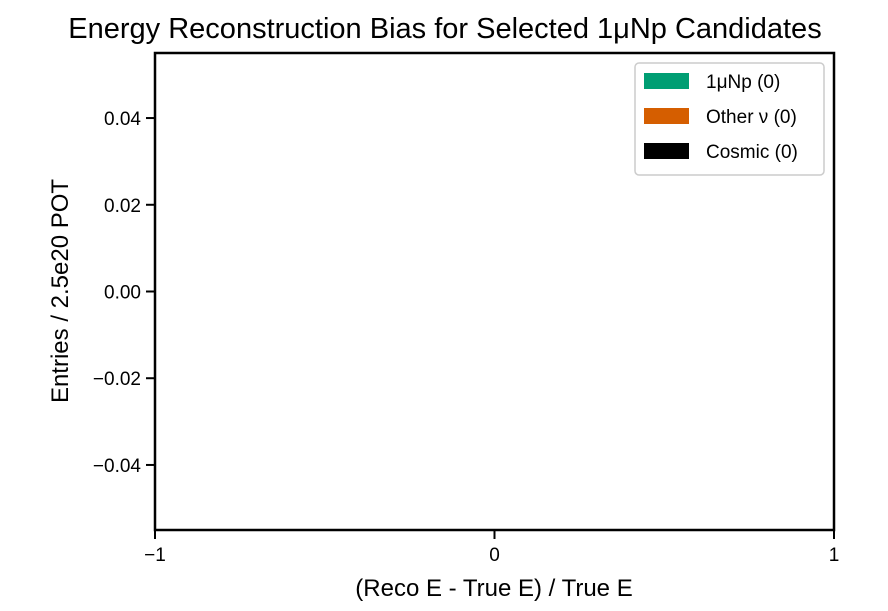 This screenshot has width=888, height=611. Describe the element at coordinates (122, 206) in the screenshot. I see `y-tick-label: 0.02` at that location.